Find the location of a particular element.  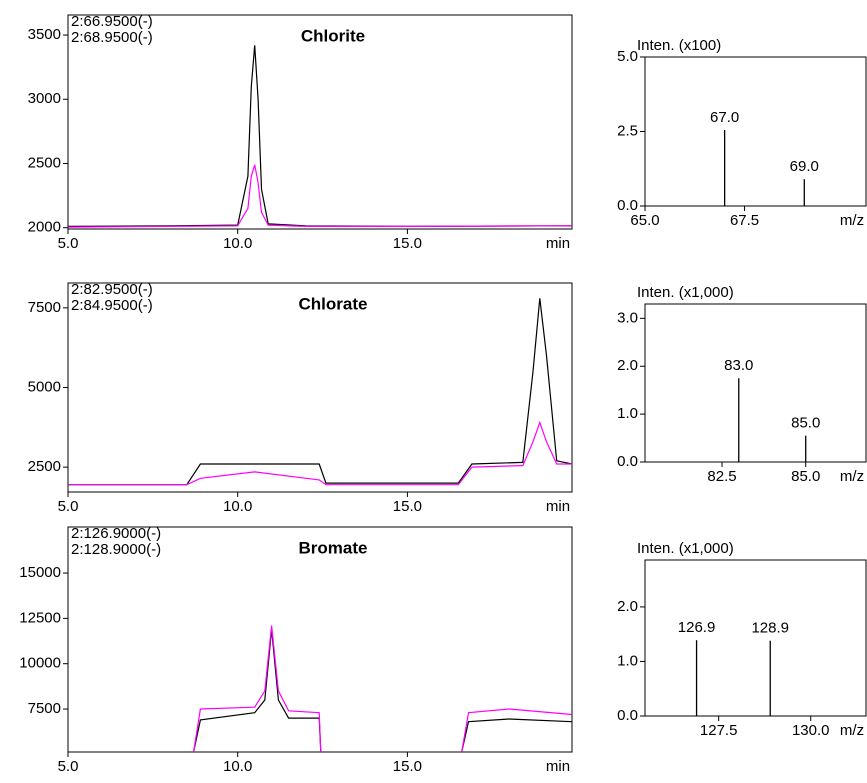

y-axis-label: Inten. (x100) is located at coordinates (679, 45).